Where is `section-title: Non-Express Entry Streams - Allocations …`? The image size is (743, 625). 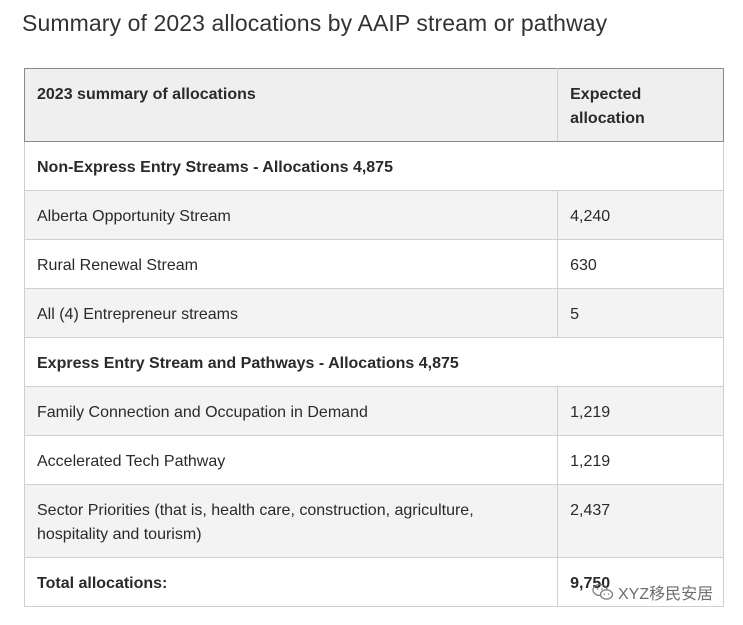 section-title: Non-Express Entry Streams - Allocations … is located at coordinates (374, 166).